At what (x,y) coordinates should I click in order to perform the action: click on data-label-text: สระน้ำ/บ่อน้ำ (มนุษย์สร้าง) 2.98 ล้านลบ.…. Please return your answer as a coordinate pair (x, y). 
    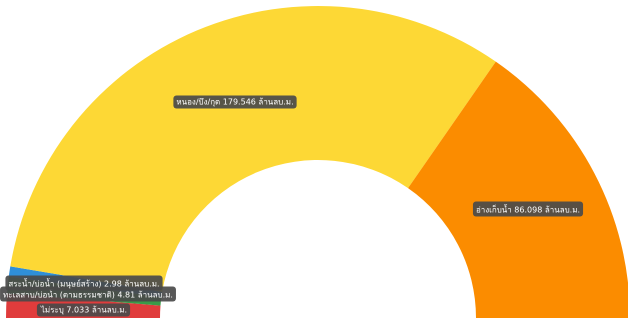
    Looking at the image, I should click on (83, 283).